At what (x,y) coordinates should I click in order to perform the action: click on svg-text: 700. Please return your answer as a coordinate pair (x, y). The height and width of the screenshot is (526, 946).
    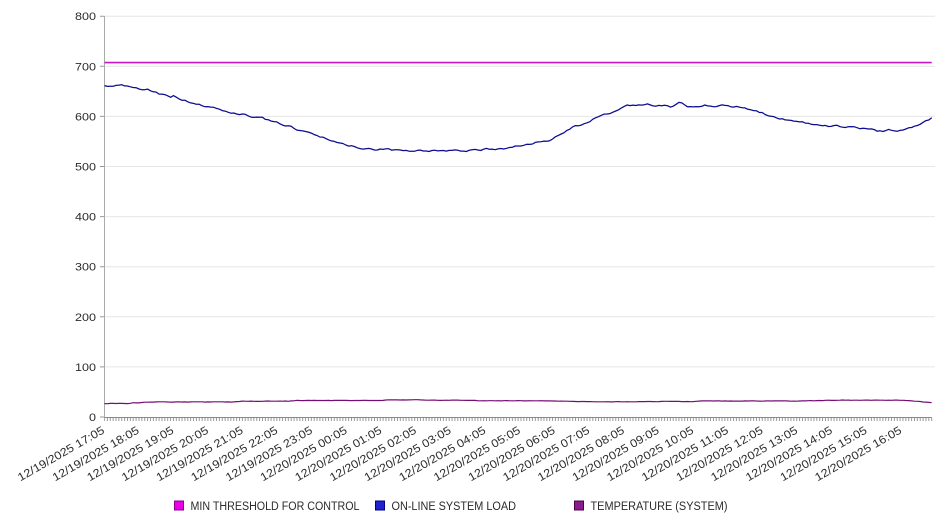
    Looking at the image, I should click on (85, 67).